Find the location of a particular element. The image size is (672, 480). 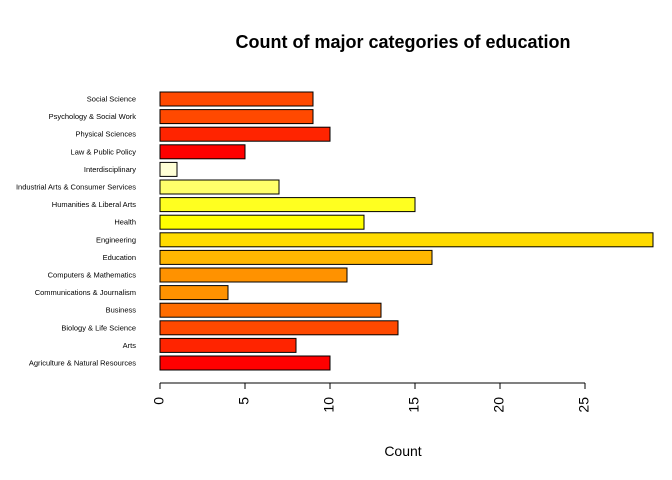

x-axis-label: Count is located at coordinates (402, 451).